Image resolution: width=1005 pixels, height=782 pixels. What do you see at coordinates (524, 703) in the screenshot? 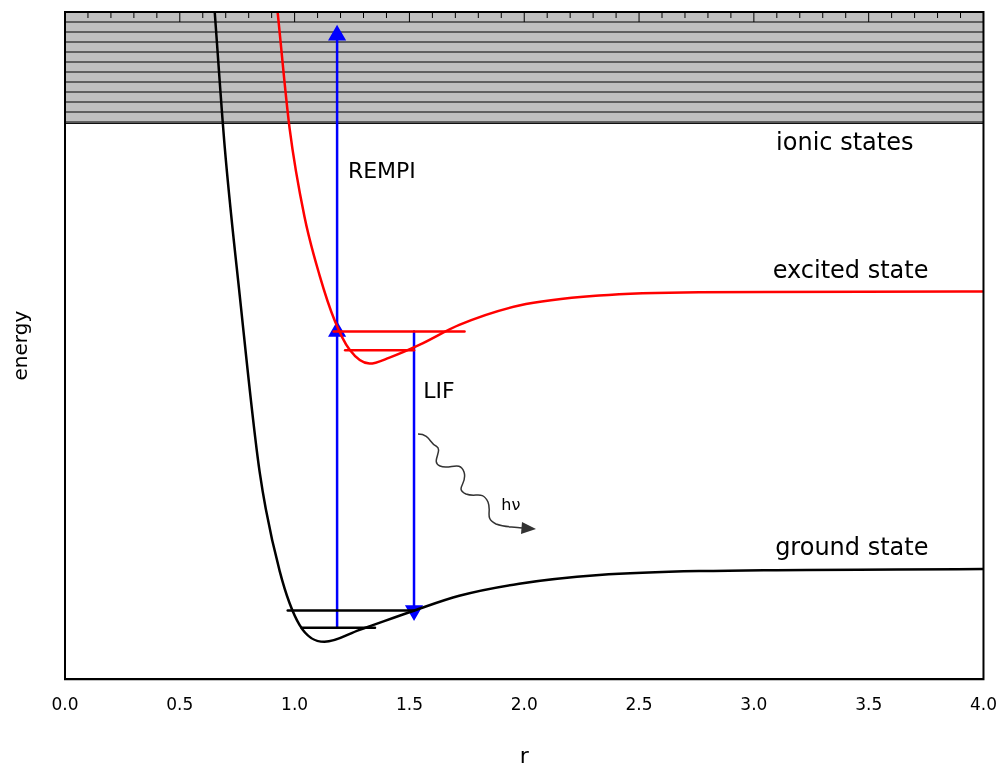
I see `x-tick-label: 2.0` at bounding box center [524, 703].